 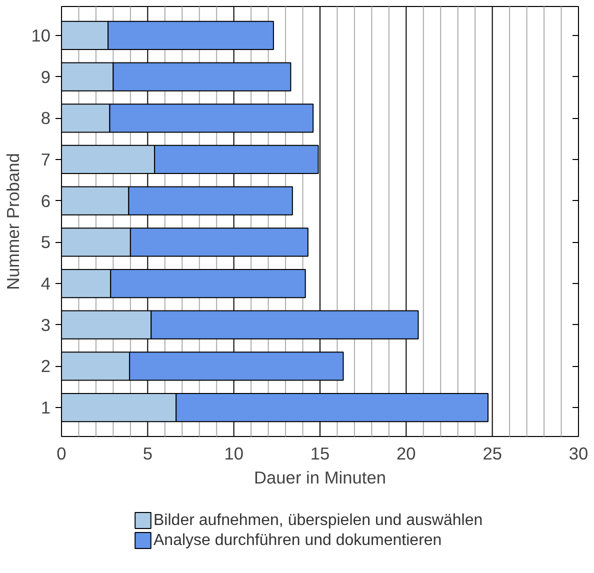 What do you see at coordinates (298, 540) in the screenshot?
I see `legend-label: Analyse durchführen und dokumentieren` at bounding box center [298, 540].